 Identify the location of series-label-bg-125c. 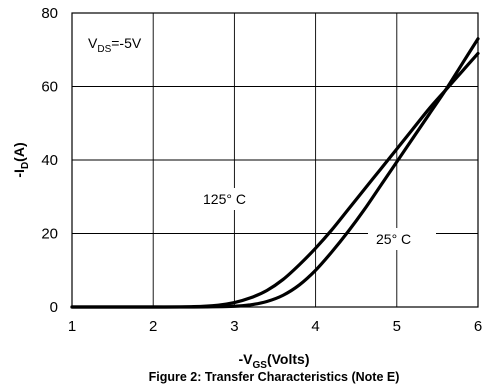
(231, 199).